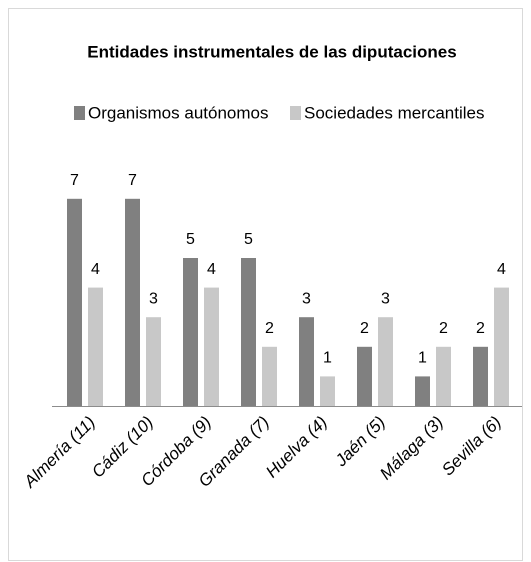 The image size is (531, 562). I want to click on legend-label: Sociedades mercantiles, so click(394, 112).